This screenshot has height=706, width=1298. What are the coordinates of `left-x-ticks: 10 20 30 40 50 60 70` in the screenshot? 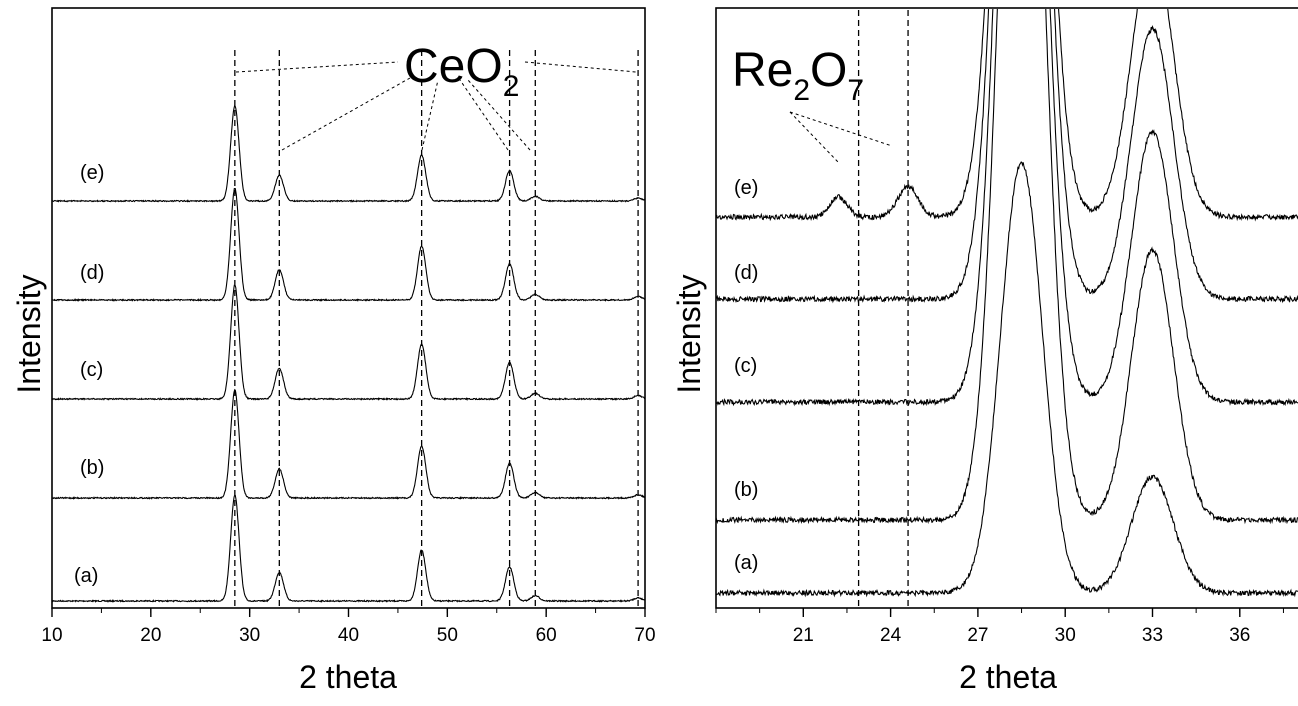 It's located at (348, 627).